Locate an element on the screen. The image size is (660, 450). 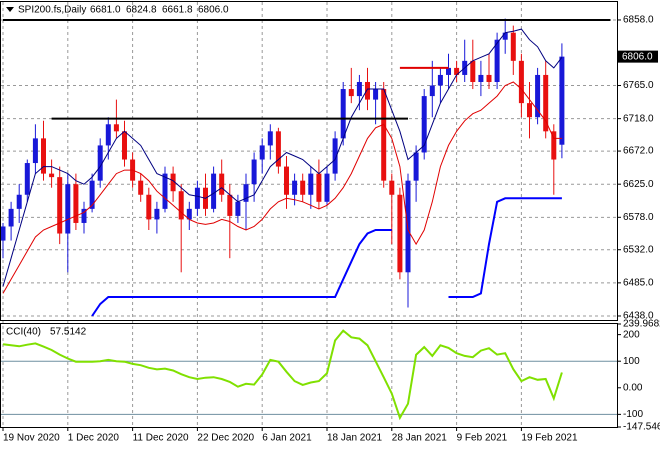
menu-arrow is located at coordinates (10, 9).